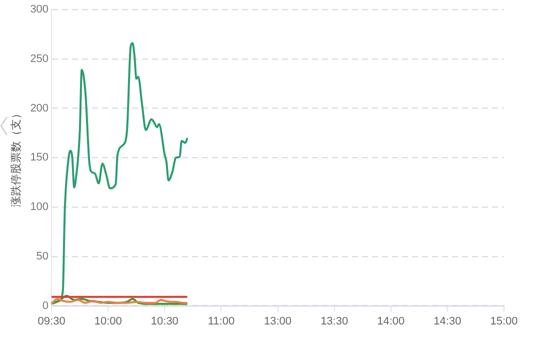 Image resolution: width=550 pixels, height=337 pixels. I want to click on x-tick-label: 13:30, so click(334, 321).